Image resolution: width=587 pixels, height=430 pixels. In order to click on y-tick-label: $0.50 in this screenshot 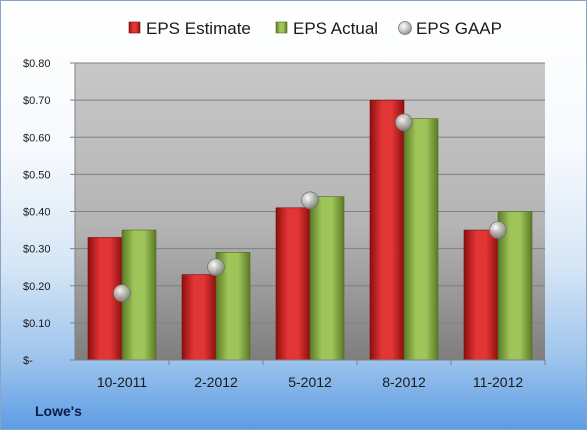, I will do `click(37, 175)`.